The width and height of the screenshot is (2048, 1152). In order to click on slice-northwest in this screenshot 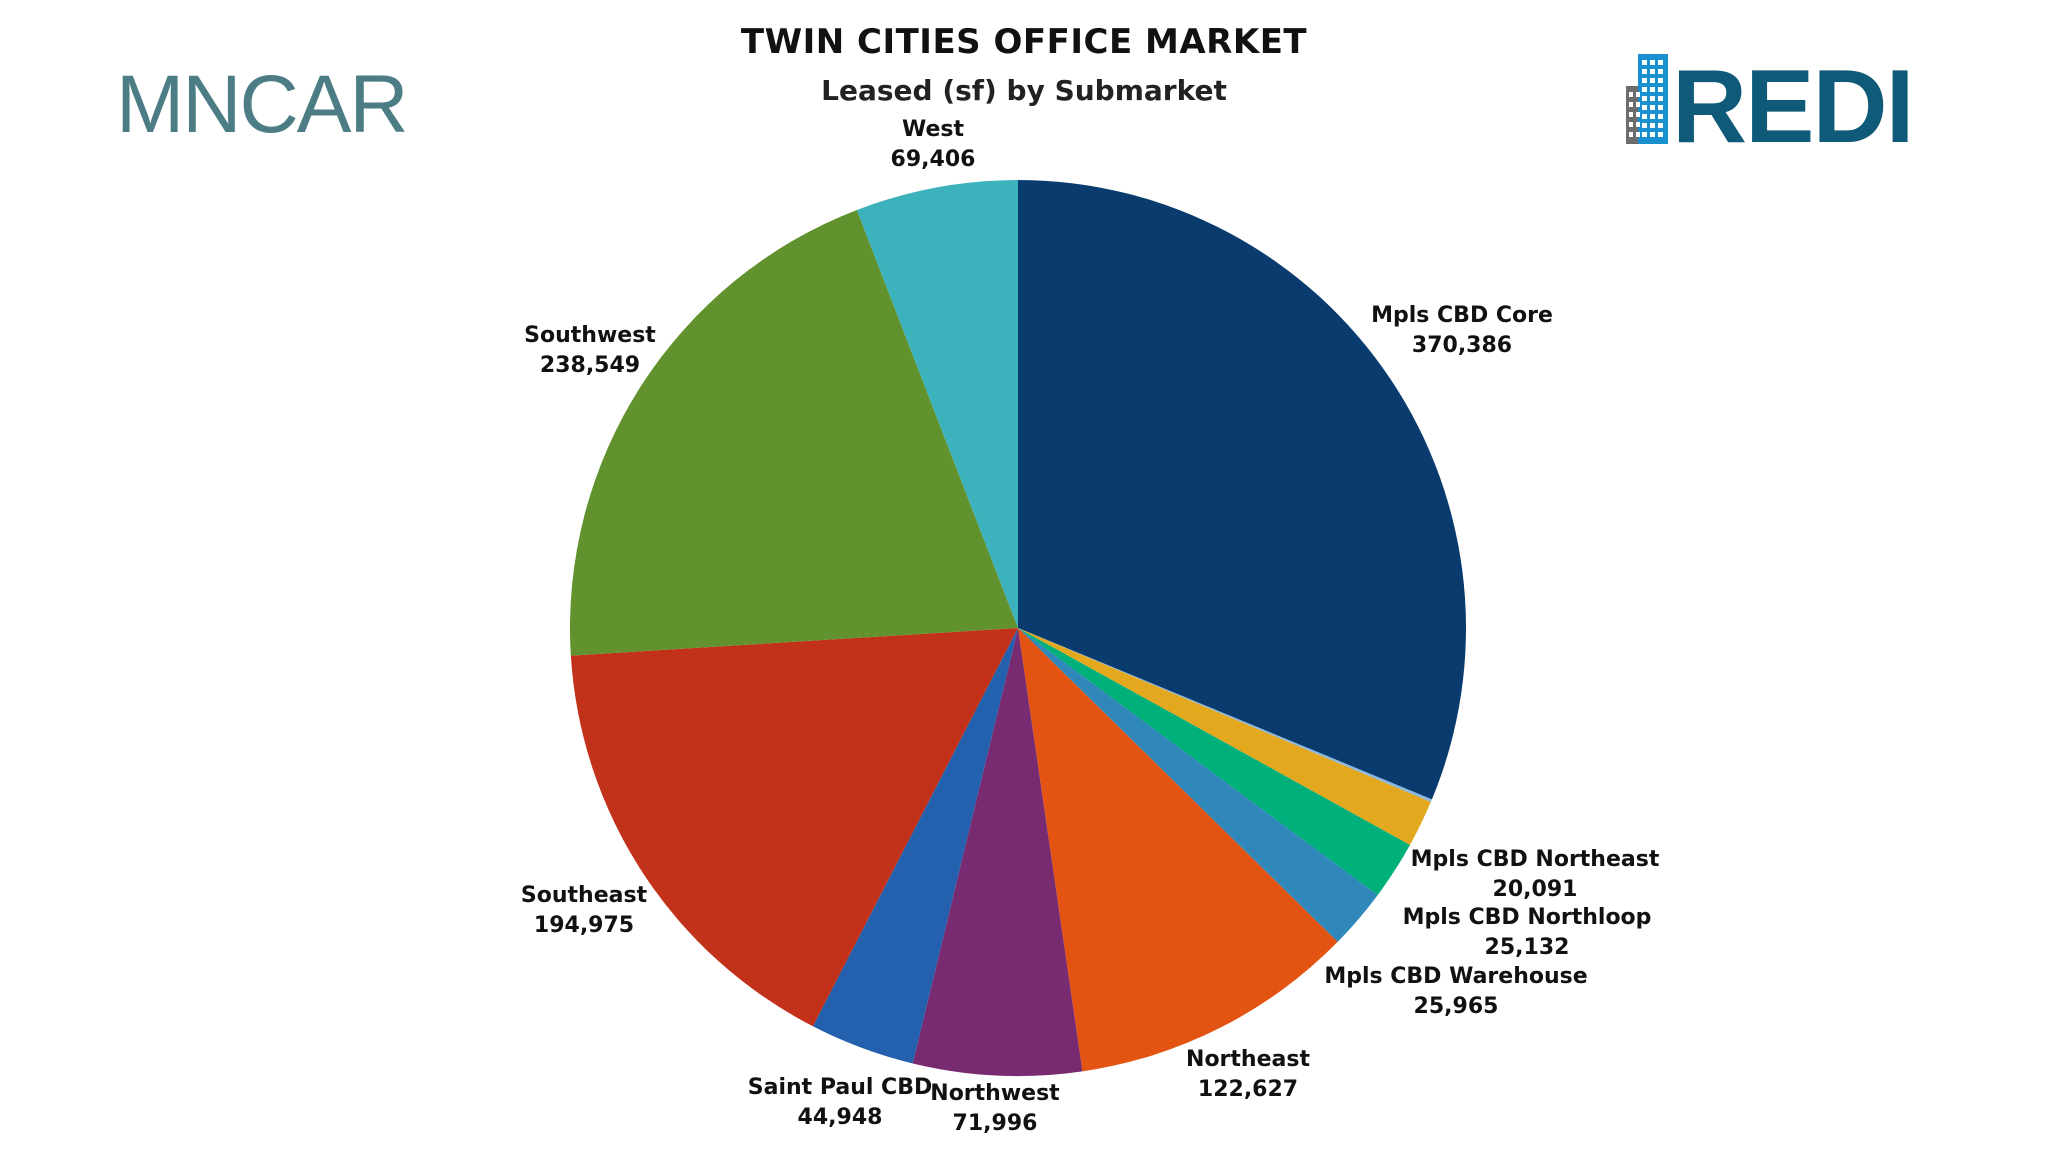, I will do `click(997, 852)`.